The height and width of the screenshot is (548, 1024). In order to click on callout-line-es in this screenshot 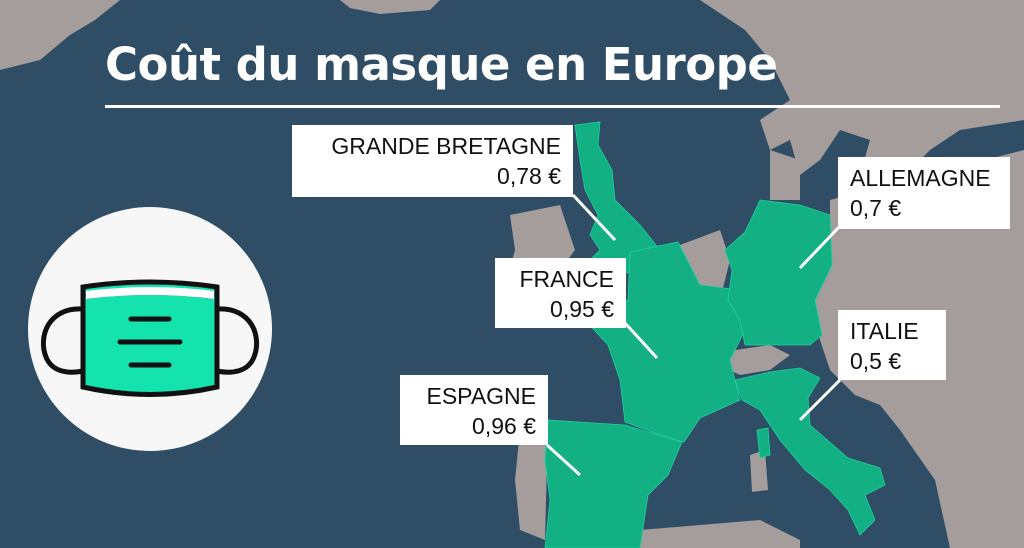, I will do `click(563, 460)`.